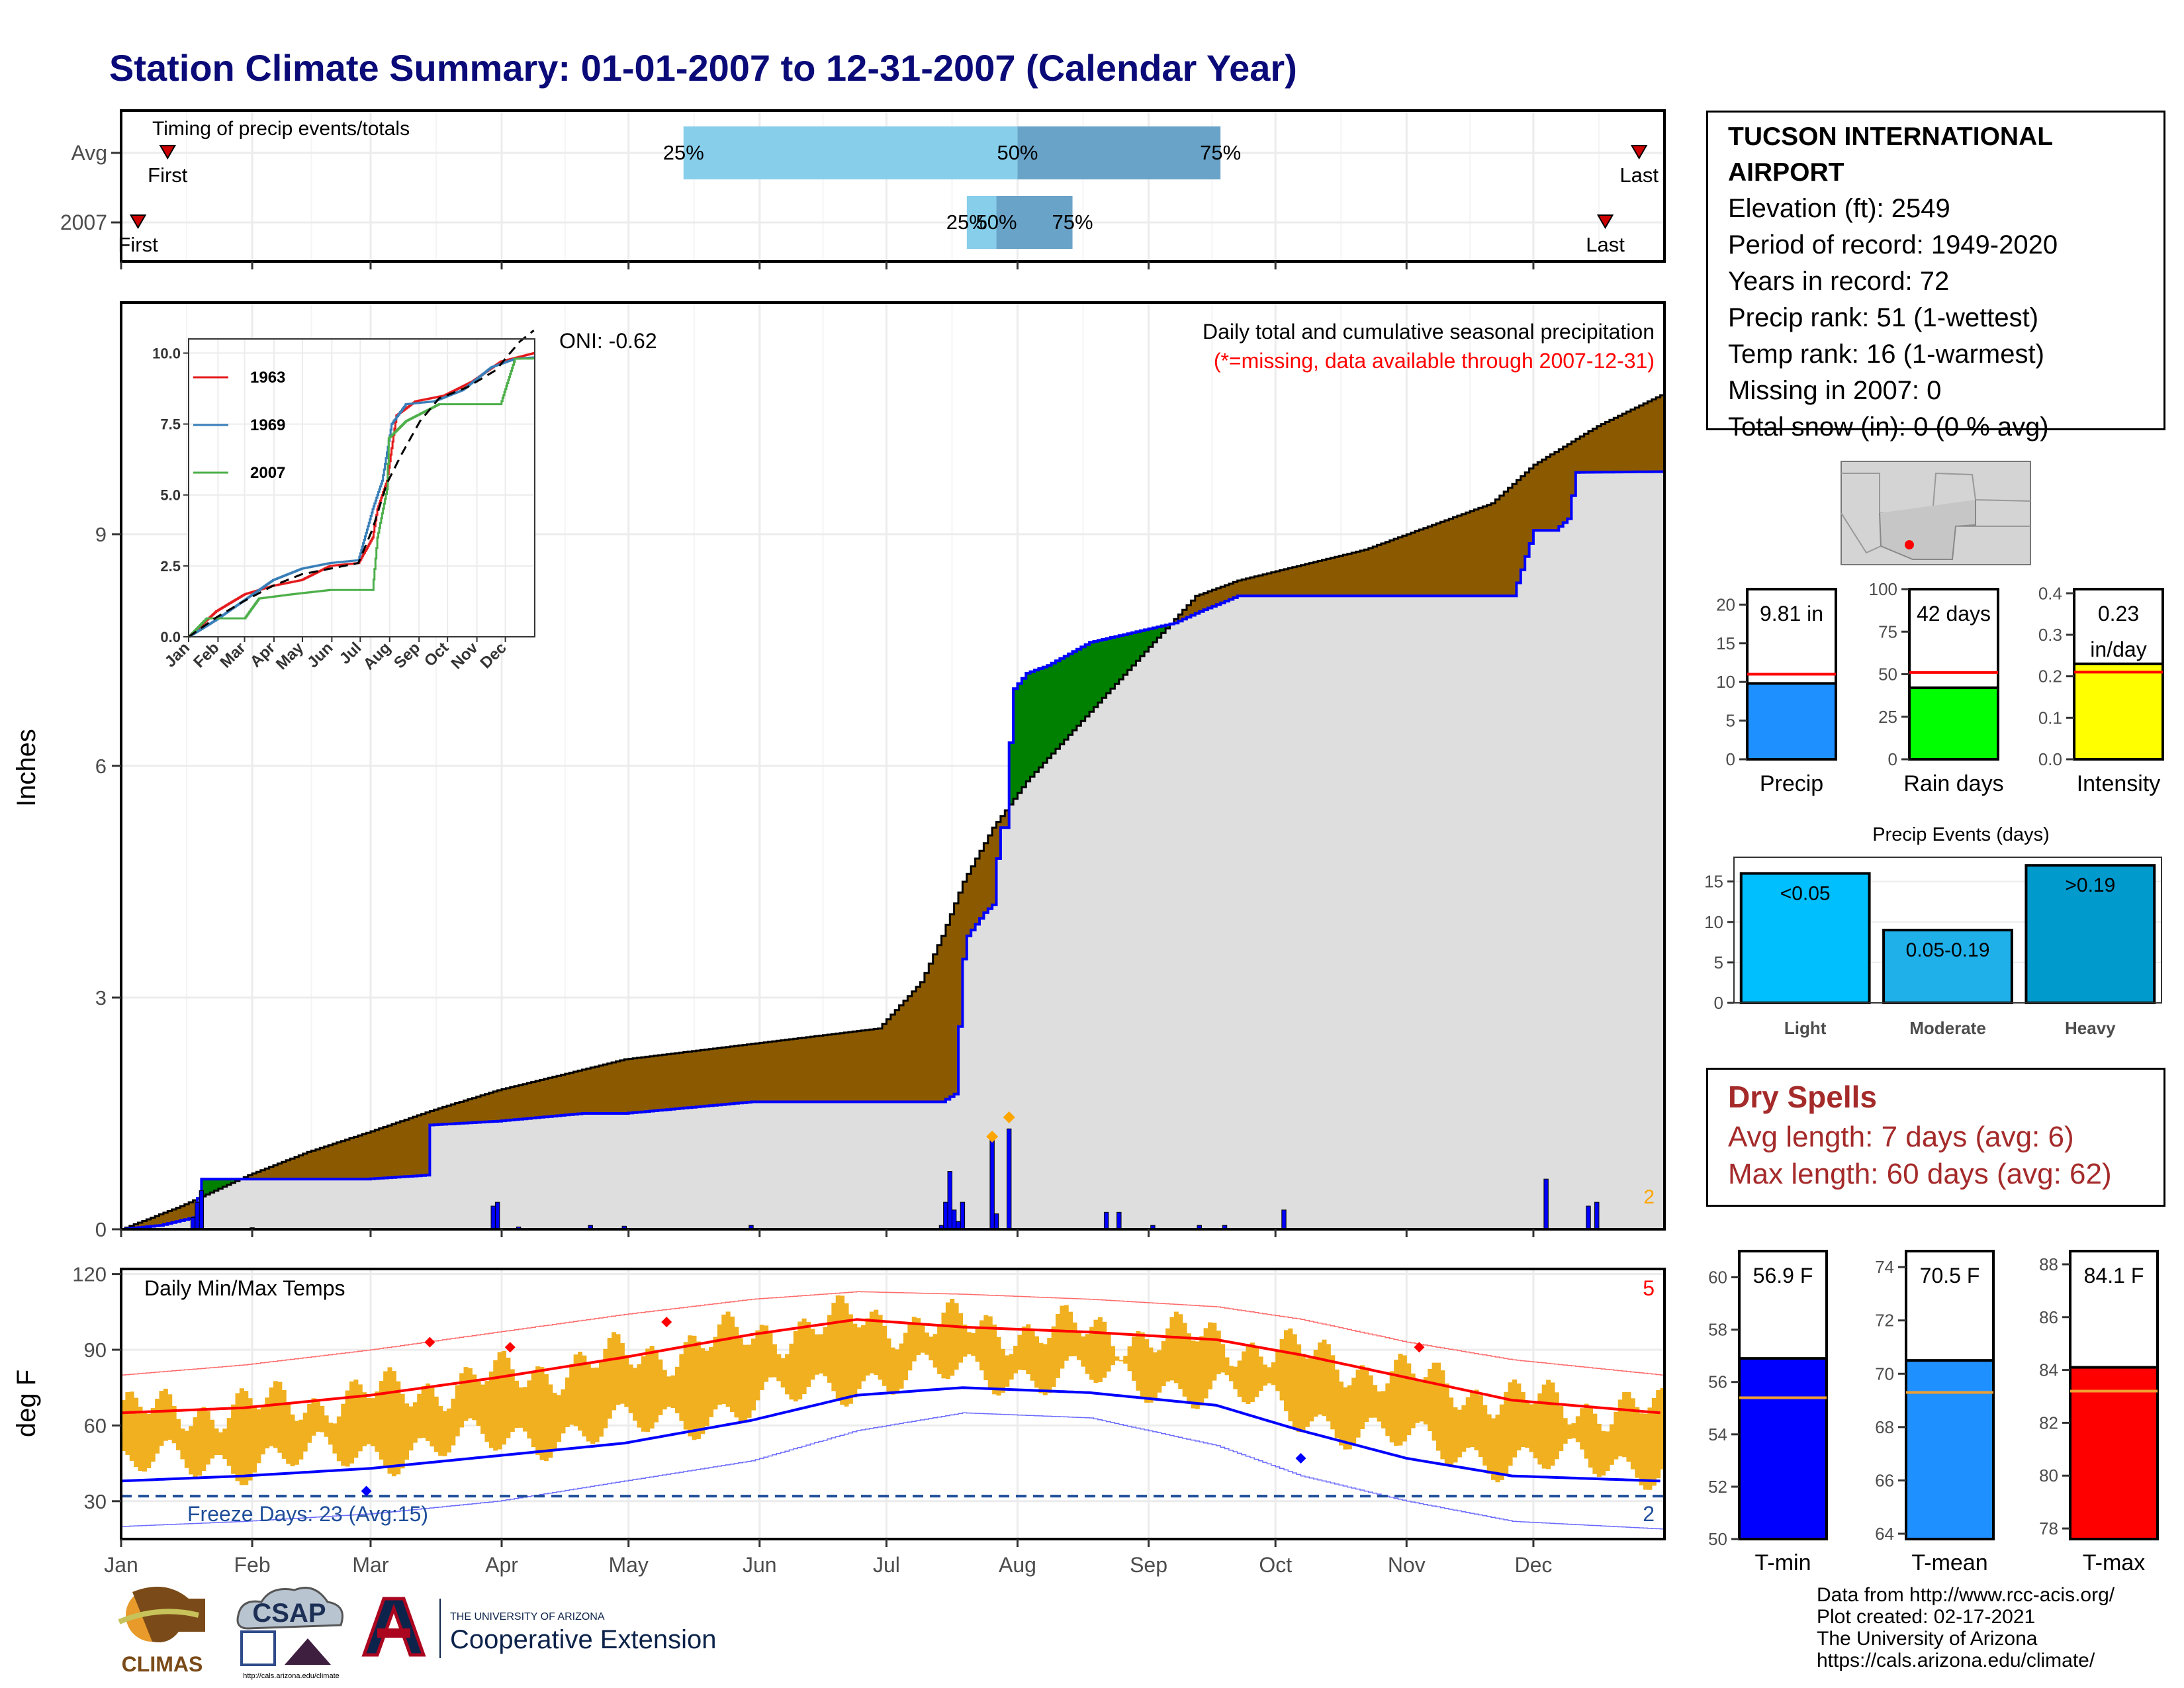 Image resolution: width=2184 pixels, height=1688 pixels. What do you see at coordinates (1948, 1028) in the screenshot?
I see `event-category-label: Moderate` at bounding box center [1948, 1028].